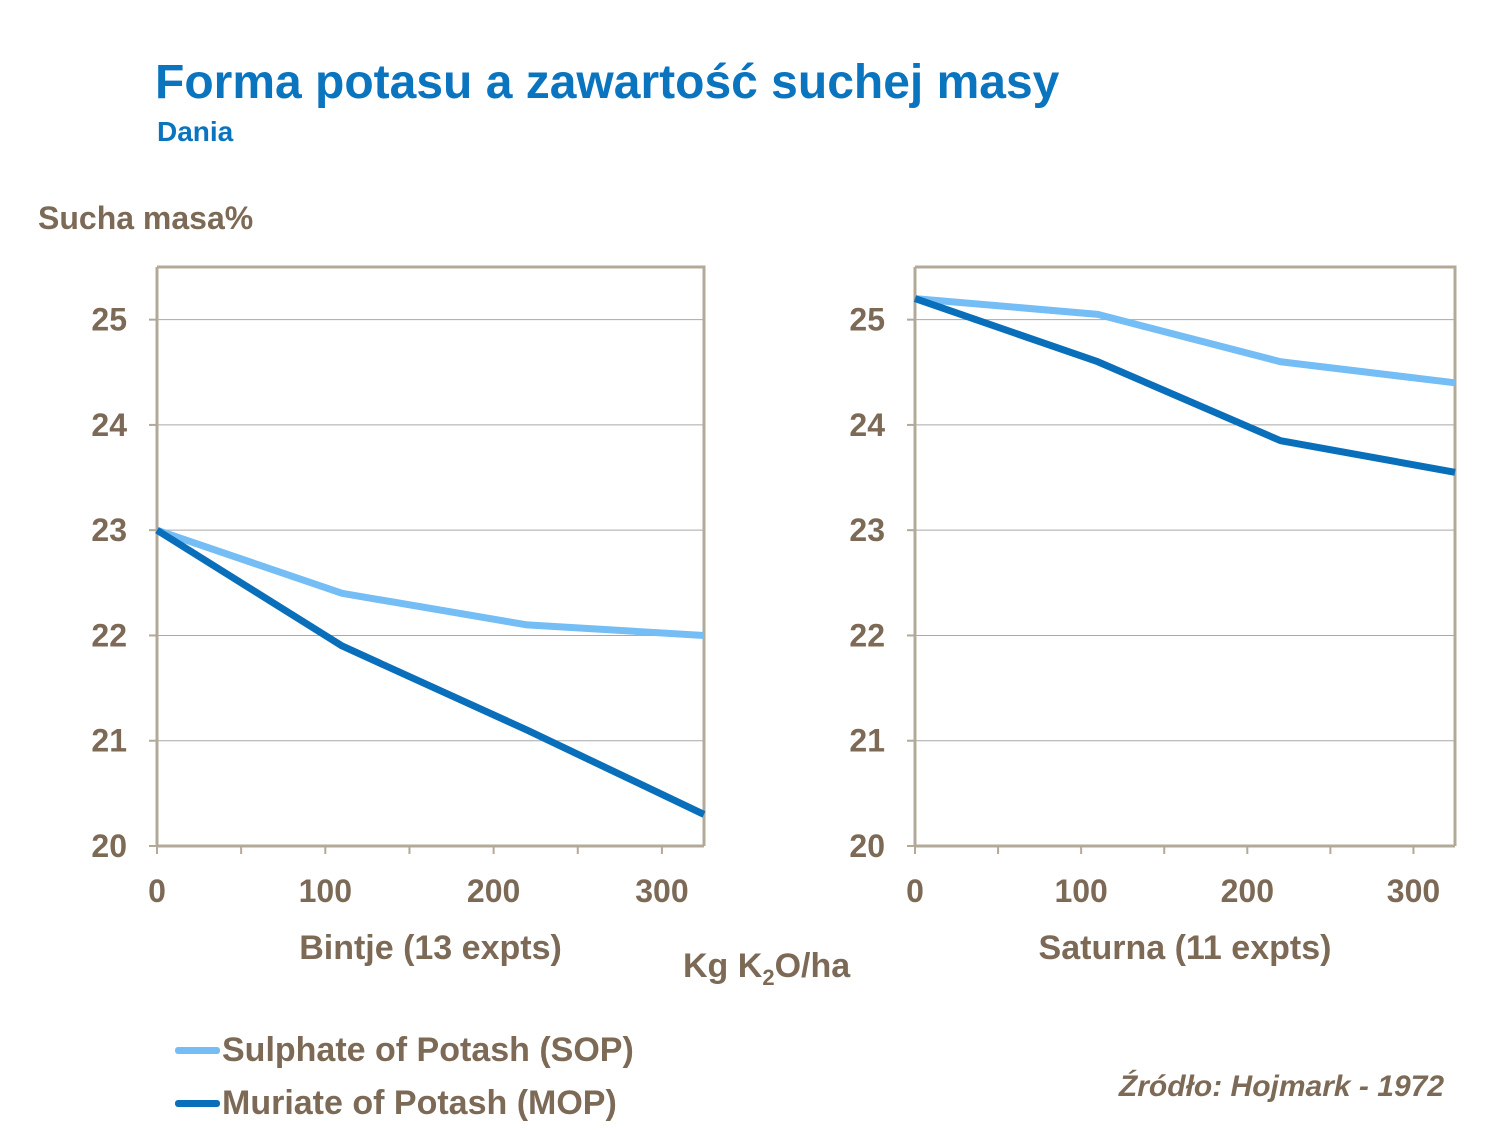 This screenshot has width=1500, height=1130. Describe the element at coordinates (1080, 891) in the screenshot. I see `panel-2-x-tick-label: 100` at that location.